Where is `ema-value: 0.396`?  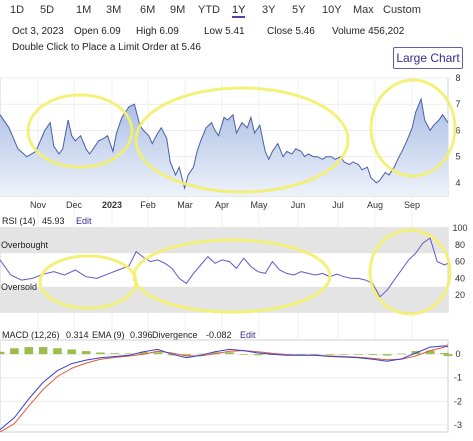
ema-value: 0.396 is located at coordinates (141, 335).